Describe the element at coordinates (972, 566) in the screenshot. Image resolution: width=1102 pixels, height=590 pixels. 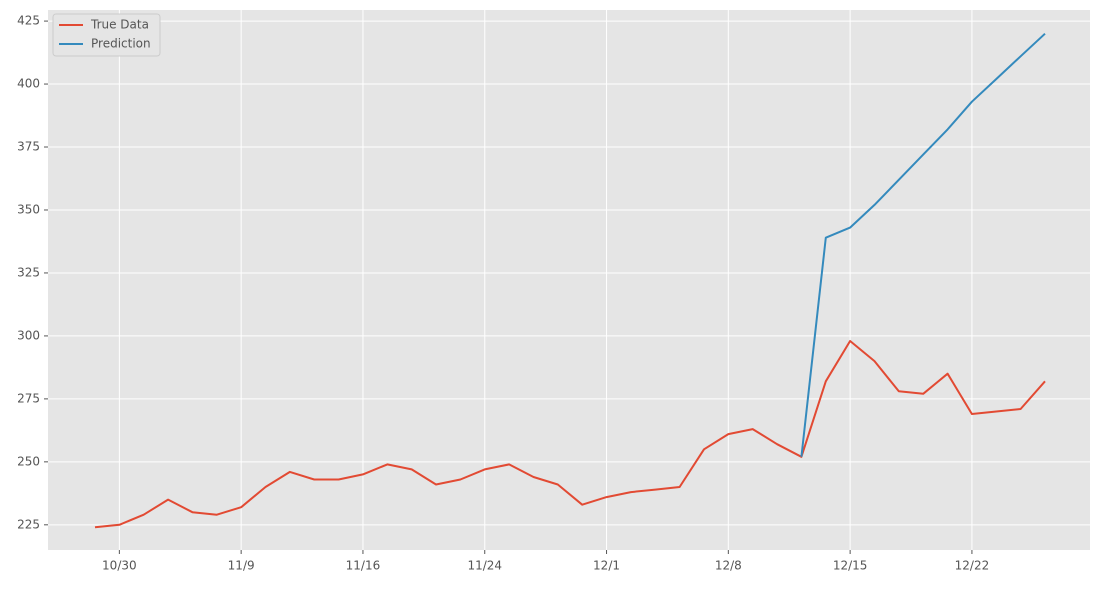
I see `x-tick-label: 12/22` at that location.